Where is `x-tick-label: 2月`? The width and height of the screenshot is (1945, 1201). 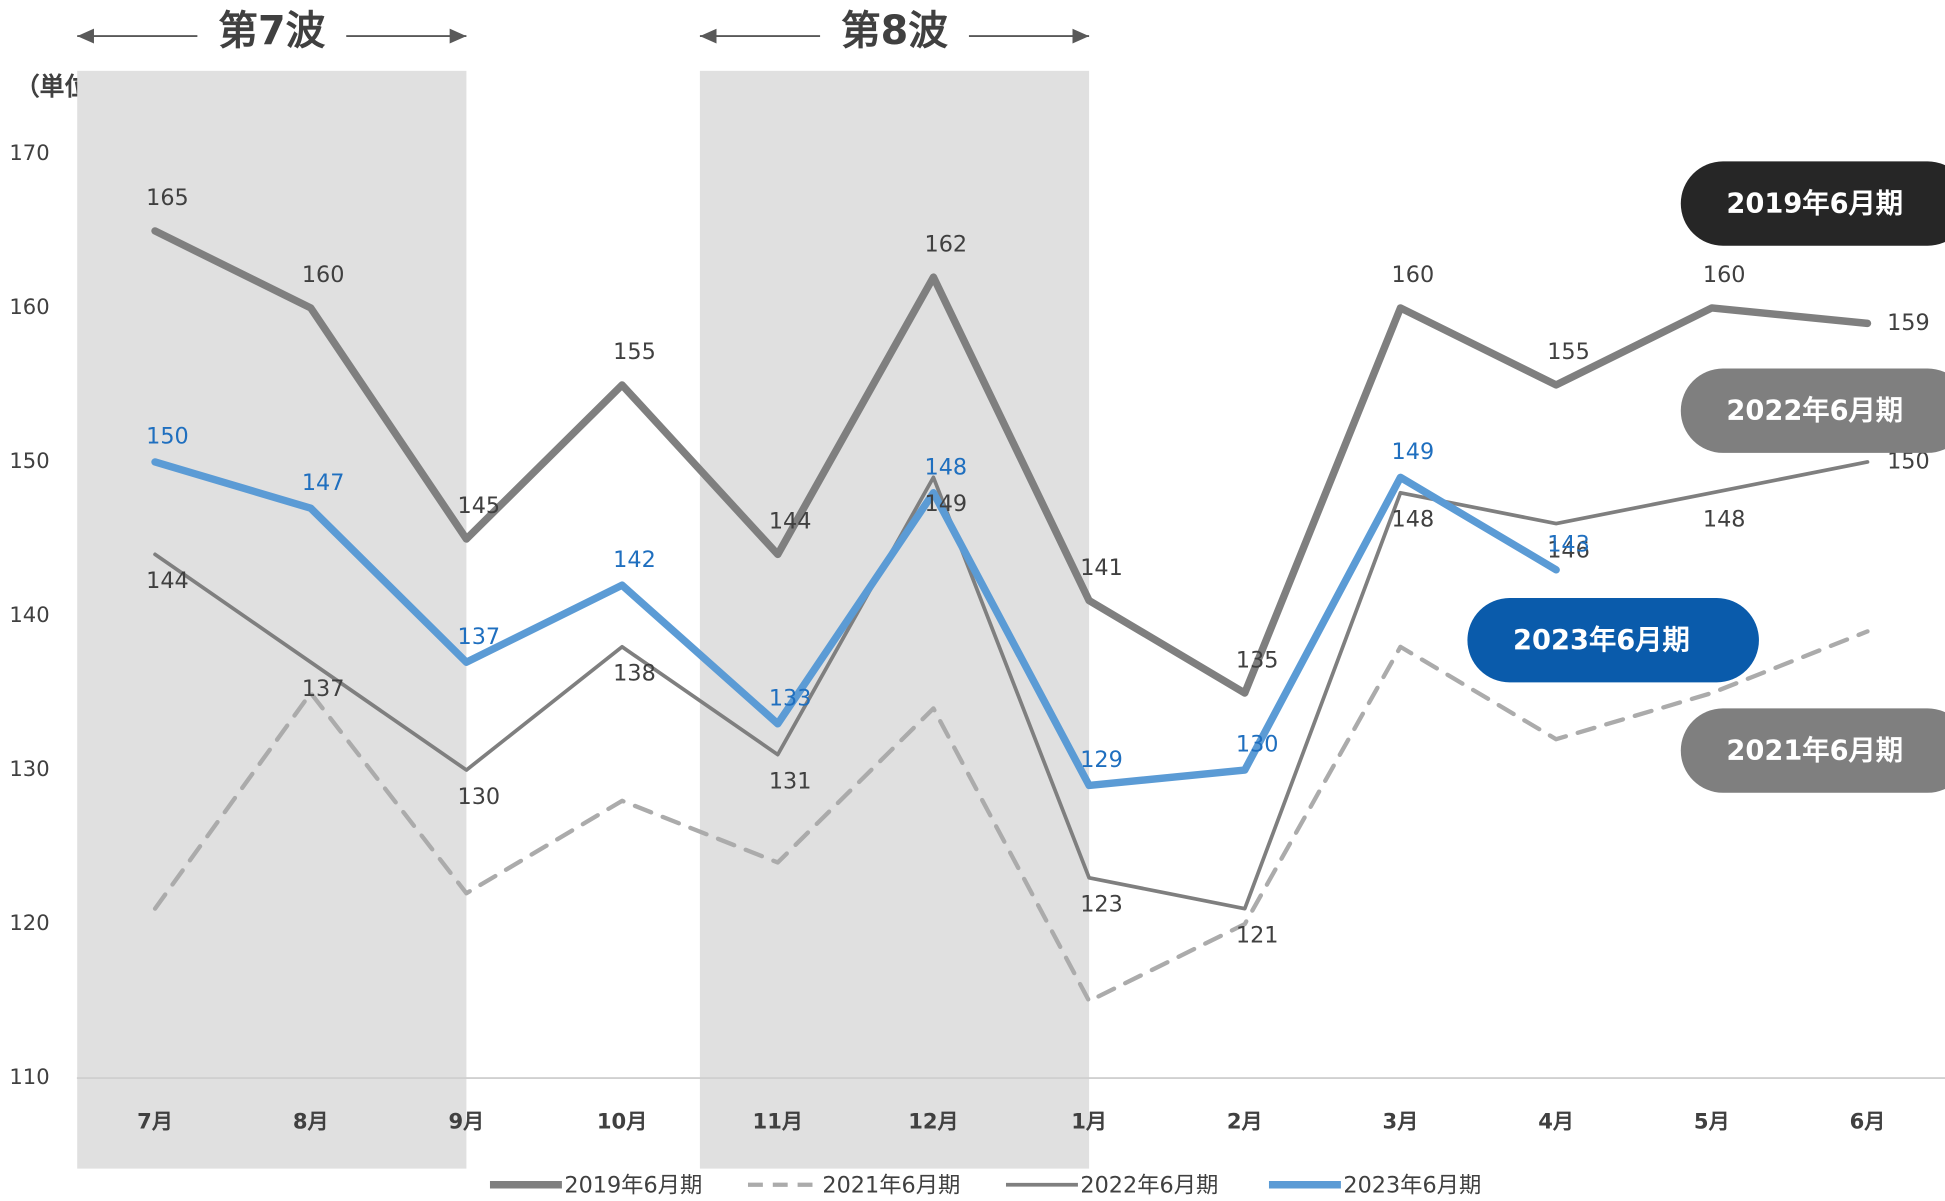 x-tick-label: 2月 is located at coordinates (1245, 1121).